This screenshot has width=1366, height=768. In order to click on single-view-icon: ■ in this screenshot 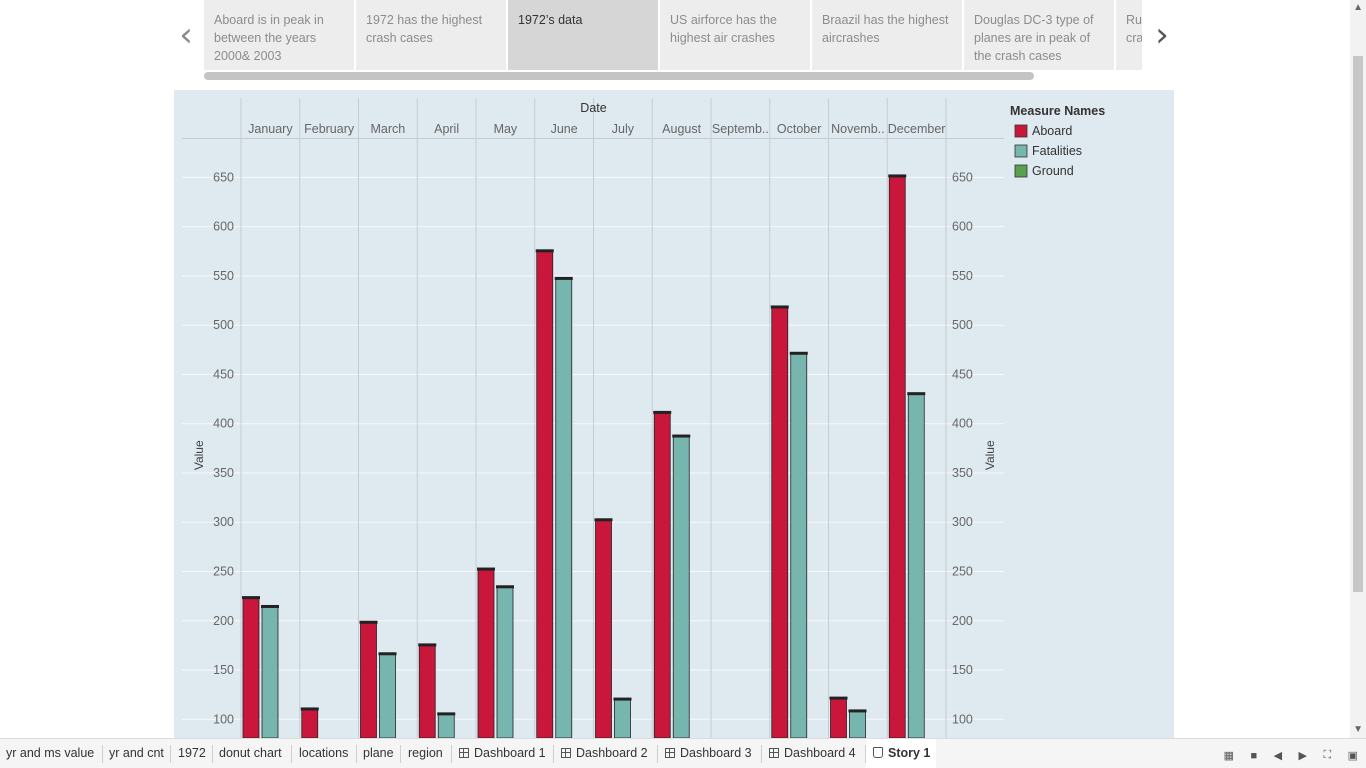, I will do `click(1254, 755)`.